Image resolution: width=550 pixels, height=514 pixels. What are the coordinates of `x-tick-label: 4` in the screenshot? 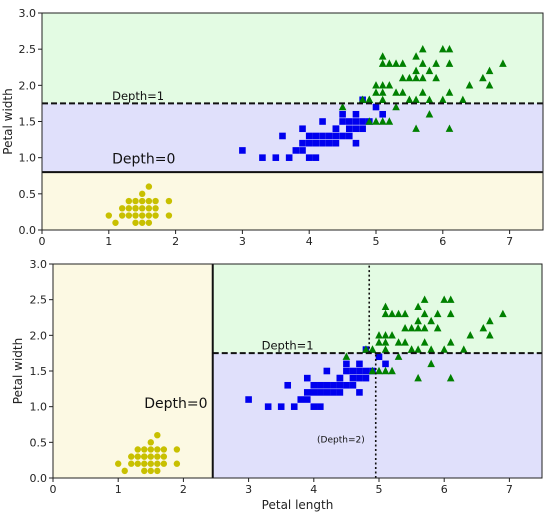 It's located at (313, 489).